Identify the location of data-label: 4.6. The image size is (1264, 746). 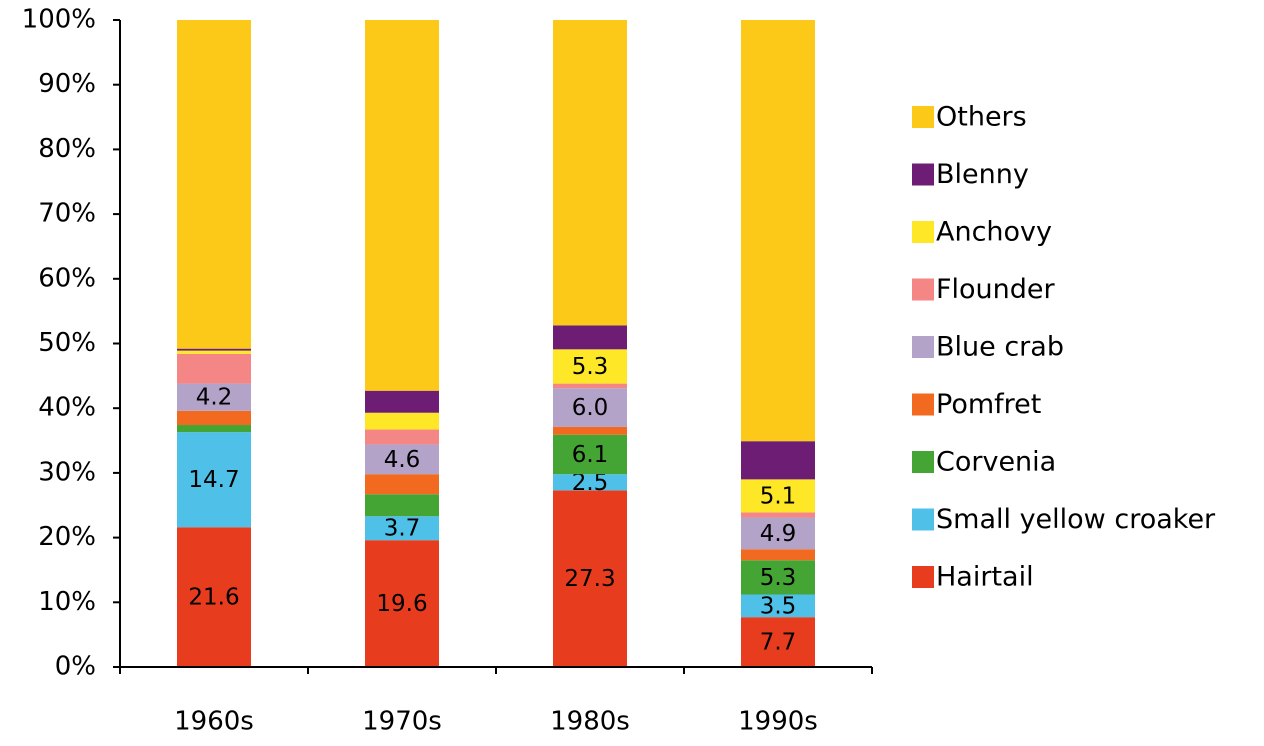
(402, 460).